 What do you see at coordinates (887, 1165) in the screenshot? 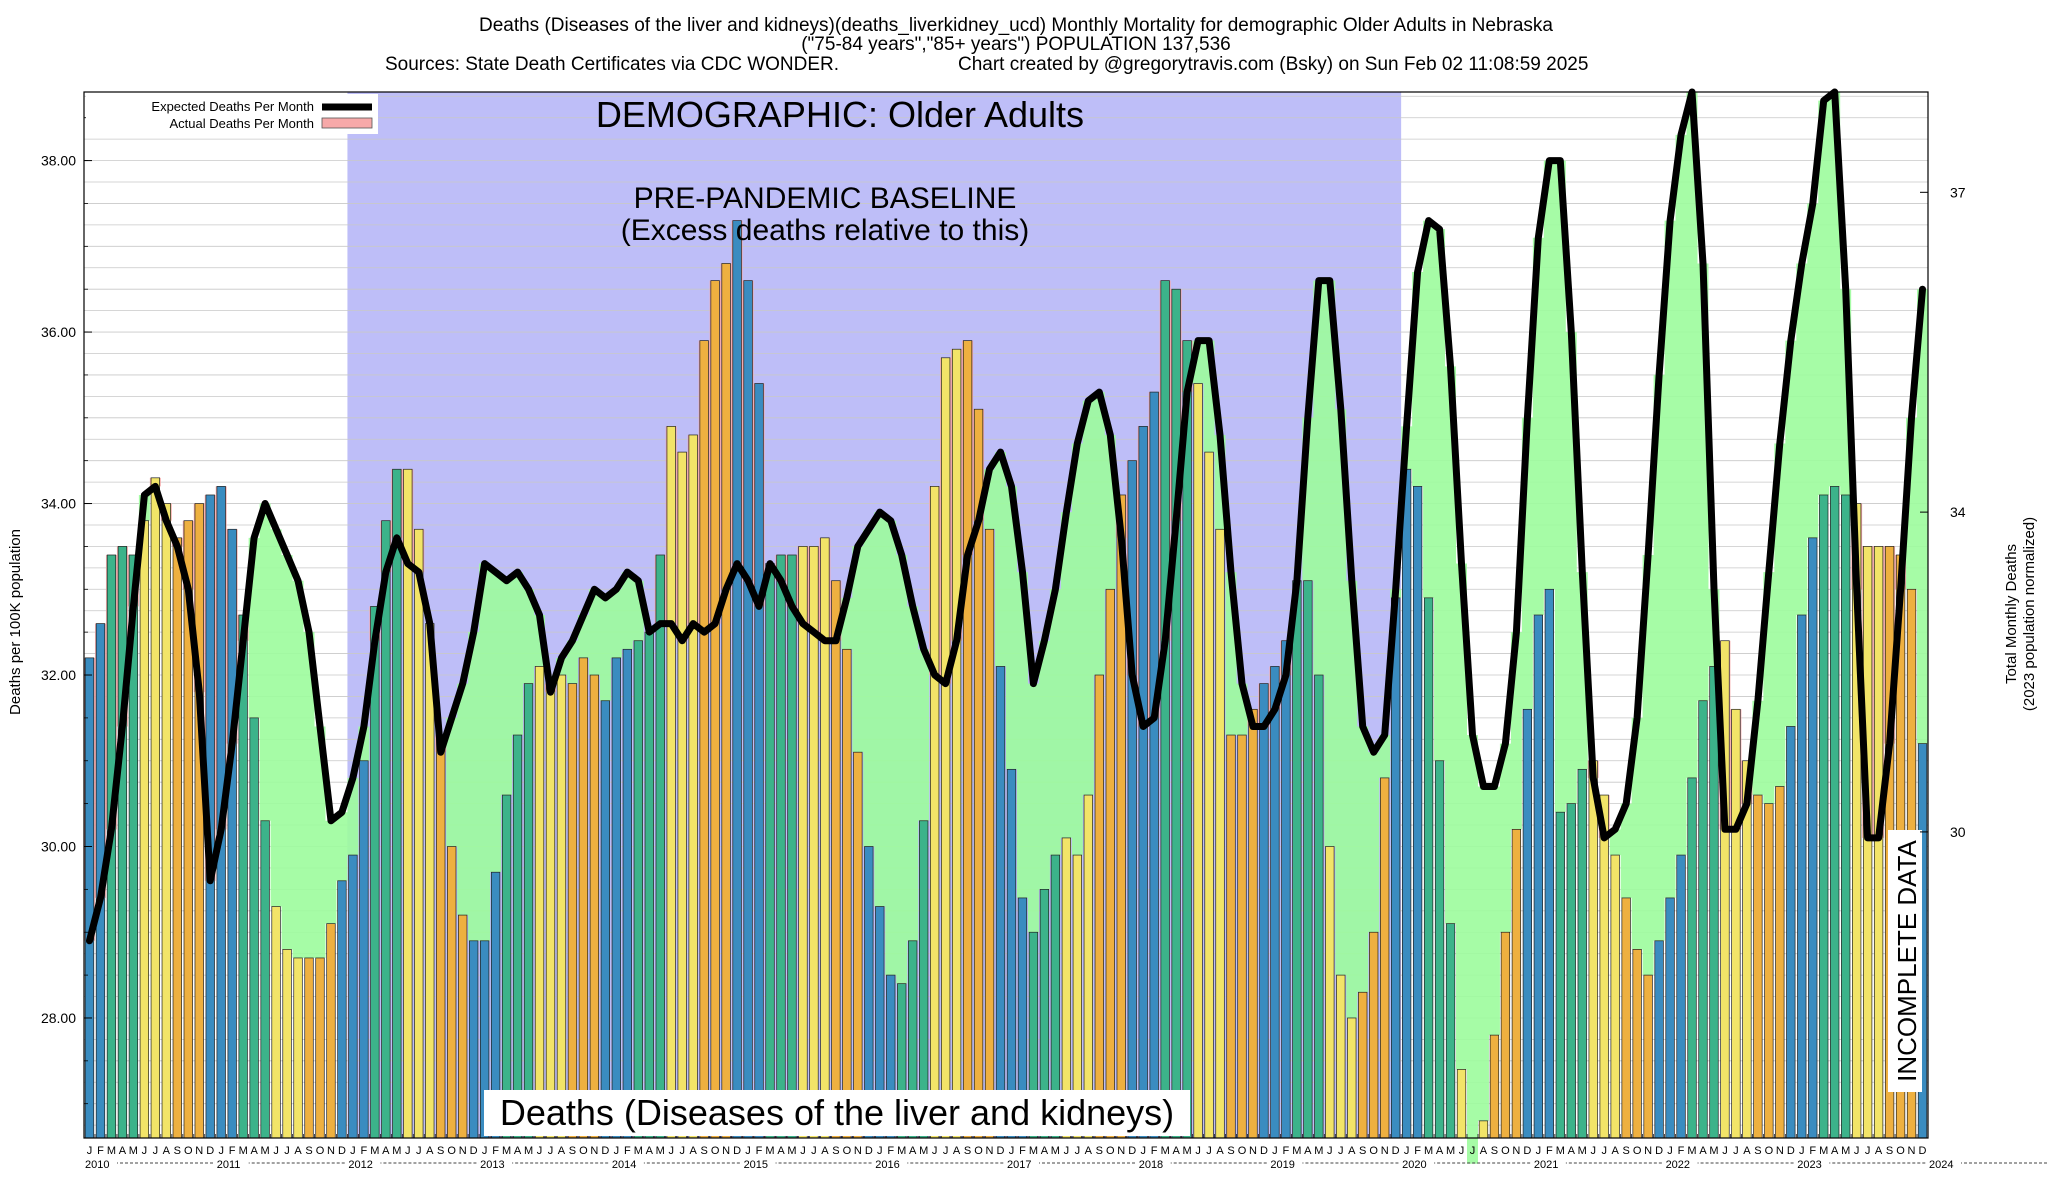
I see `year-tick-label: 2016` at bounding box center [887, 1165].